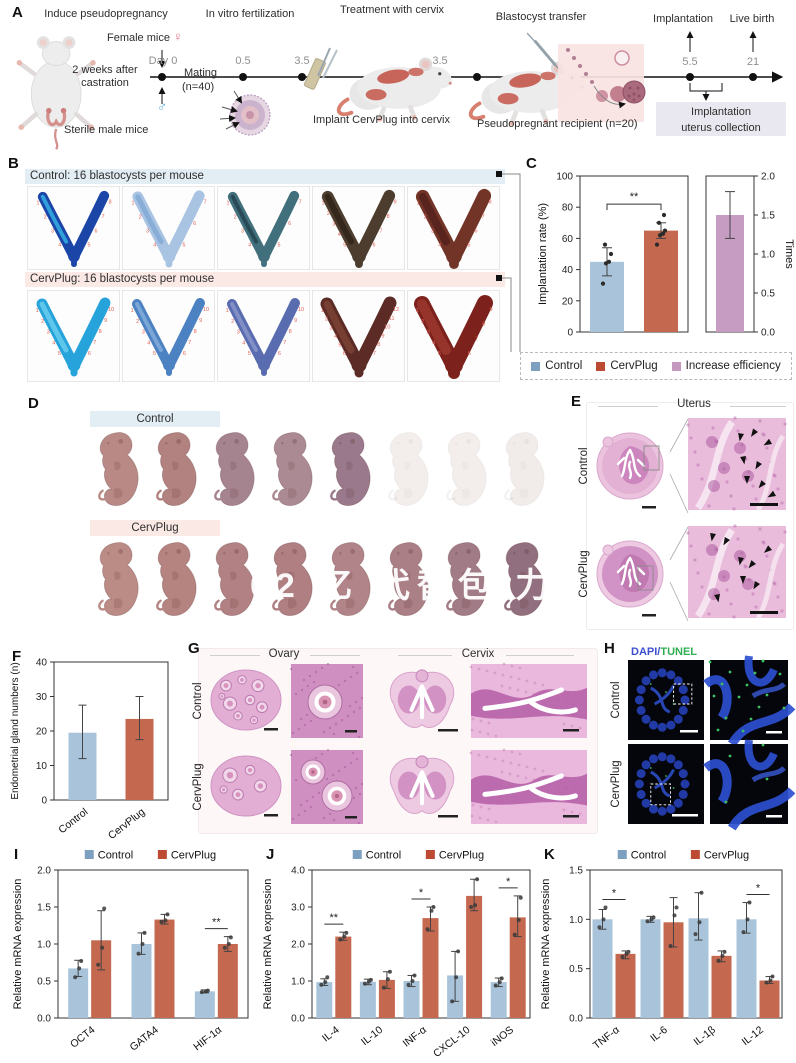 Image resolution: width=796 pixels, height=1063 pixels. What do you see at coordinates (627, 366) in the screenshot?
I see `legend-item: CervPlug` at bounding box center [627, 366].